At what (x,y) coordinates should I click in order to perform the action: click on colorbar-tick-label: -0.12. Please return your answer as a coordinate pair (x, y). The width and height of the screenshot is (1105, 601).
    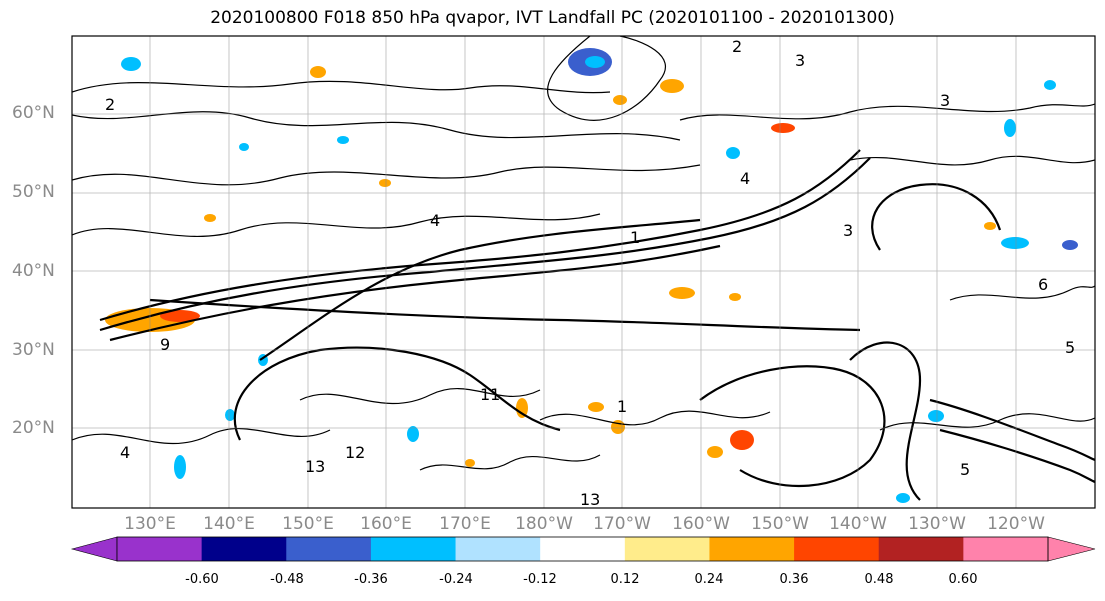
    Looking at the image, I should click on (540, 579).